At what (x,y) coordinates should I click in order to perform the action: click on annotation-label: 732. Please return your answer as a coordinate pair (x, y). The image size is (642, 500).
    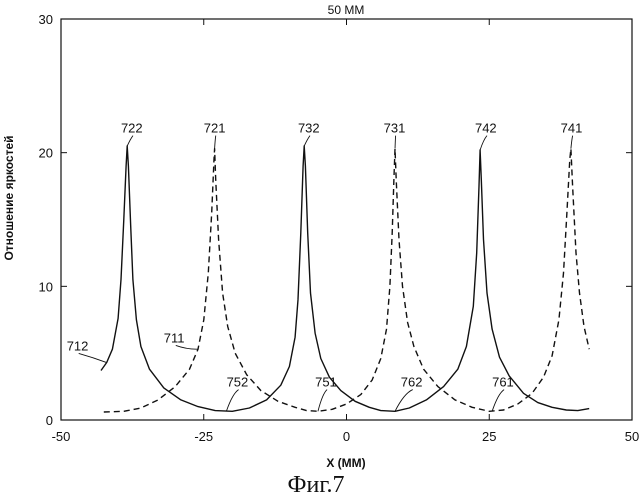
    Looking at the image, I should click on (309, 128).